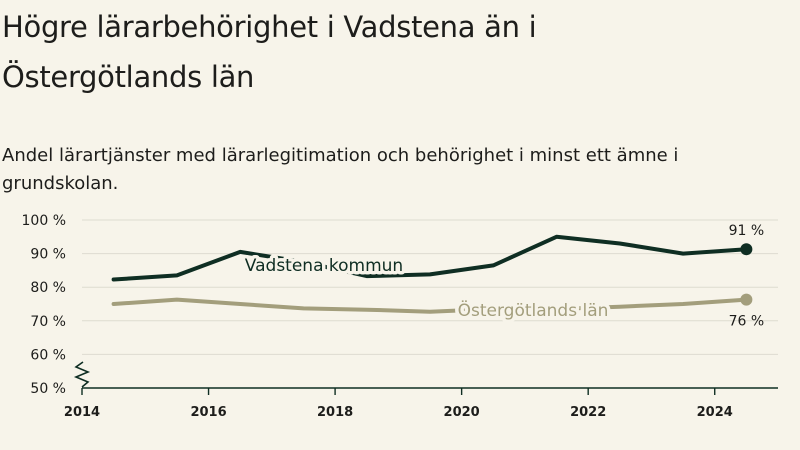 This screenshot has width=800, height=450. What do you see at coordinates (421, 403) in the screenshot?
I see `x-axis: 2014 2016 2018 2020 2022 2024` at bounding box center [421, 403].